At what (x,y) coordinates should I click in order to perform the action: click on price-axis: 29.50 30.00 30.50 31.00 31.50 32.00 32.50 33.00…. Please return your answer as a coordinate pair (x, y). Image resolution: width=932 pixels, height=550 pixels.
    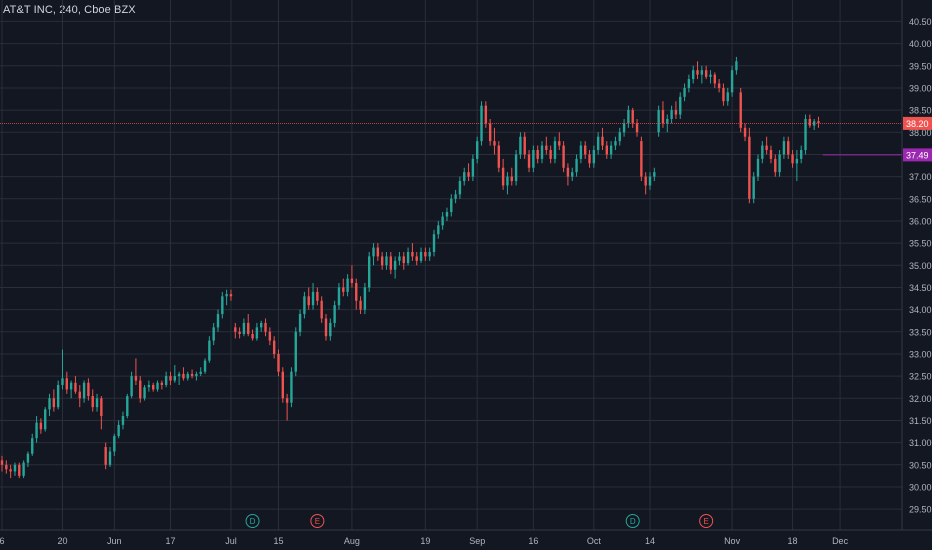
    Looking at the image, I should click on (916, 265).